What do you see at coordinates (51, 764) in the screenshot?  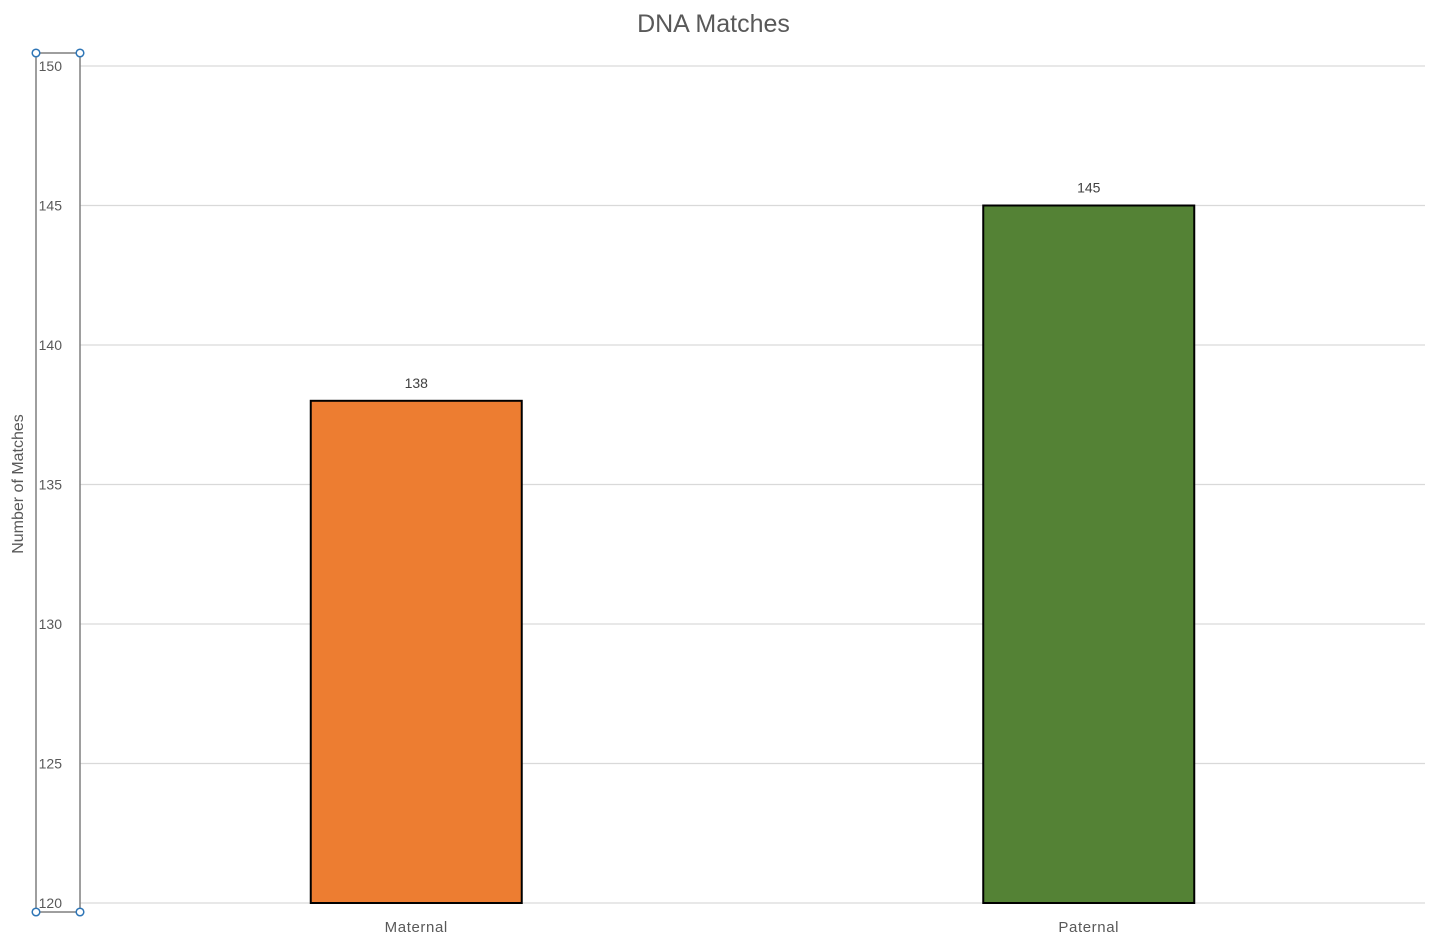 I see `y-tick-label: 125` at bounding box center [51, 764].